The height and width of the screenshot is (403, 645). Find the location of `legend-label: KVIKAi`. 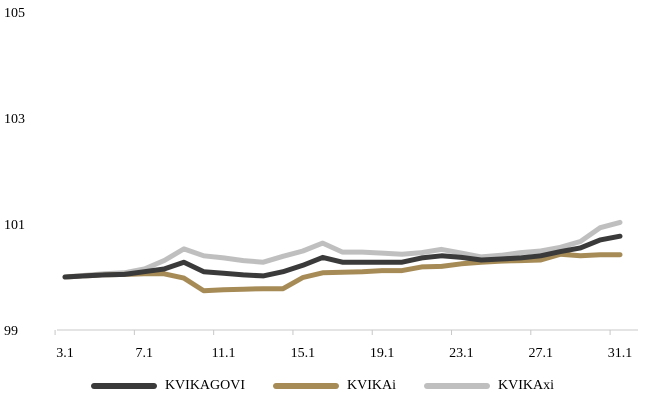

legend-label: KVIKAi is located at coordinates (372, 385).